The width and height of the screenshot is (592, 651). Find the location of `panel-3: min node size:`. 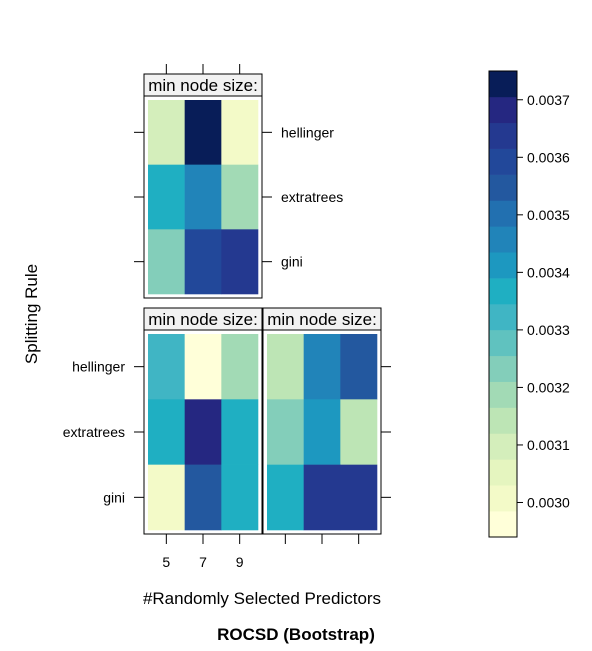

panel-3: min node size: is located at coordinates (322, 421).